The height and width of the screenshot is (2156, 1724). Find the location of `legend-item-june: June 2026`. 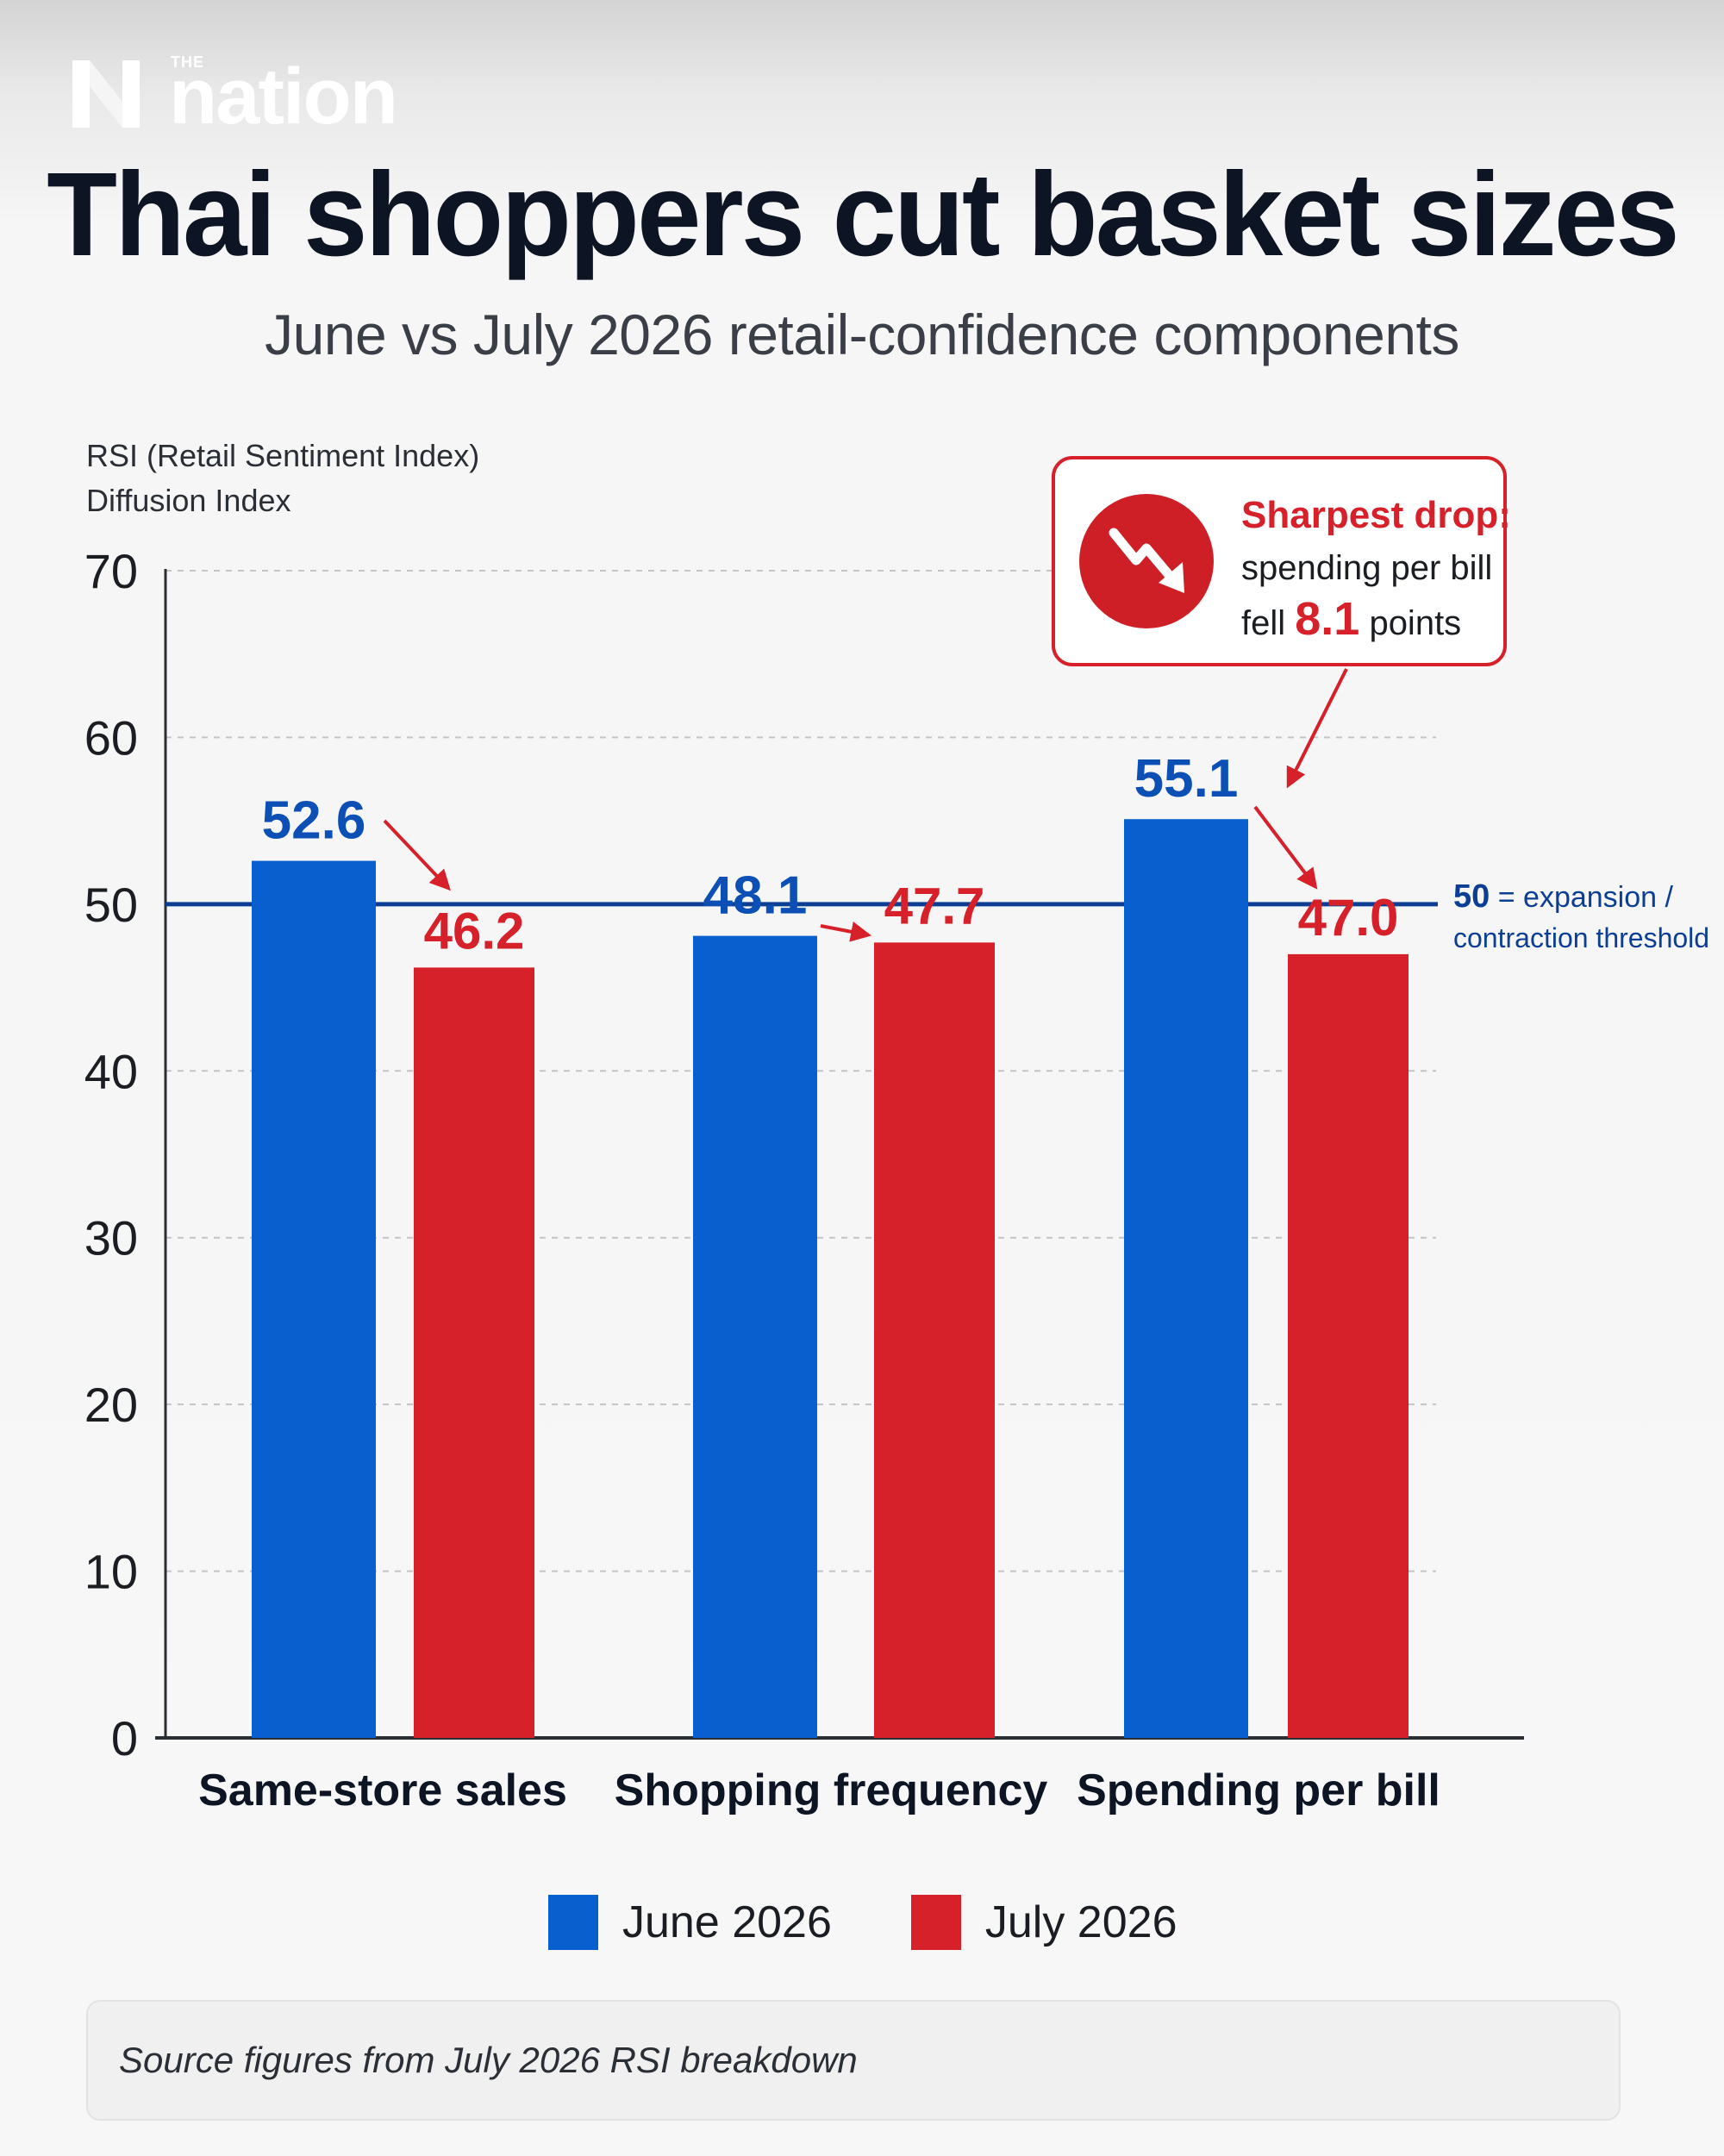

legend-item-june: June 2026 is located at coordinates (690, 1922).